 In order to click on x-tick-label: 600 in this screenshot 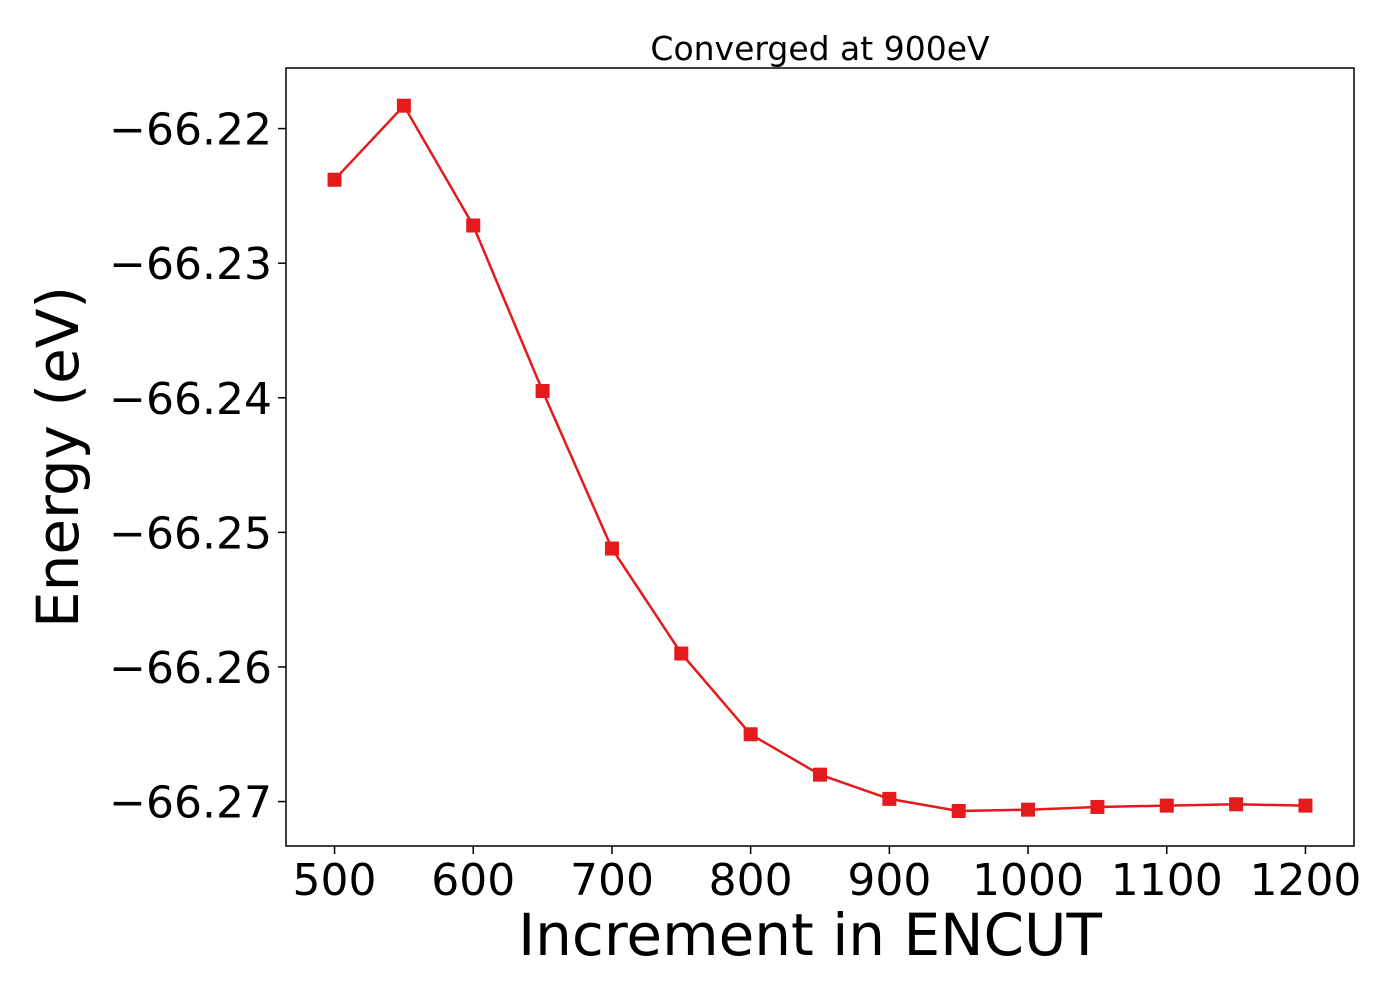, I will do `click(473, 880)`.